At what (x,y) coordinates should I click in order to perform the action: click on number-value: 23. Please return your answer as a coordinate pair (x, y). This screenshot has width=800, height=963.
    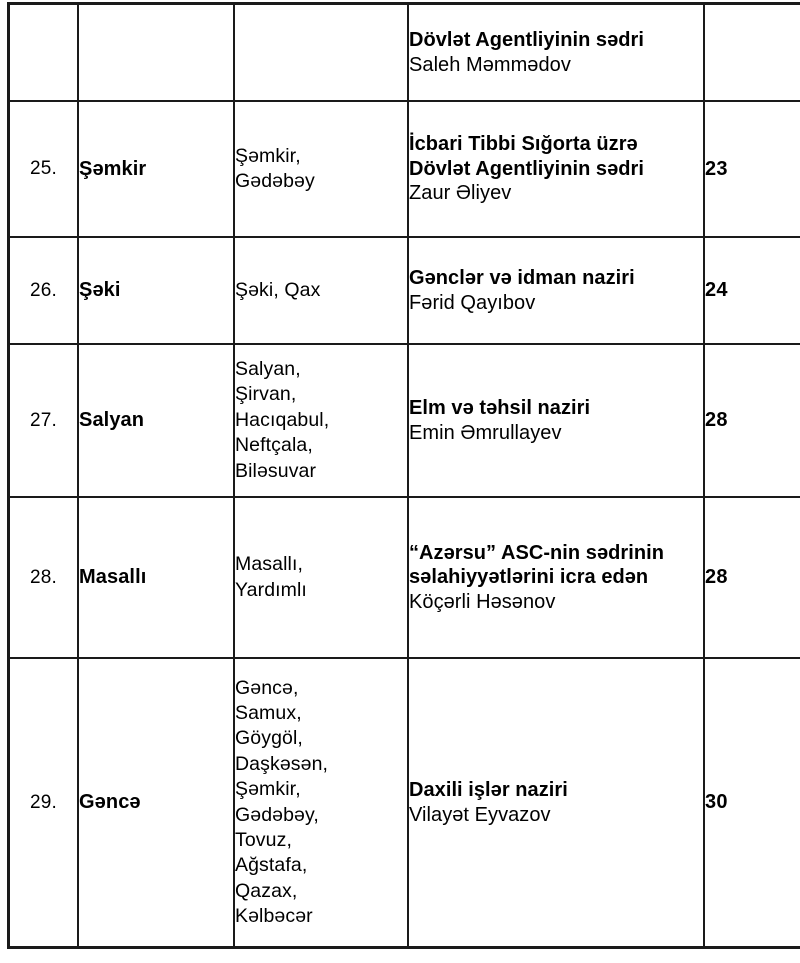
    Looking at the image, I should click on (716, 168).